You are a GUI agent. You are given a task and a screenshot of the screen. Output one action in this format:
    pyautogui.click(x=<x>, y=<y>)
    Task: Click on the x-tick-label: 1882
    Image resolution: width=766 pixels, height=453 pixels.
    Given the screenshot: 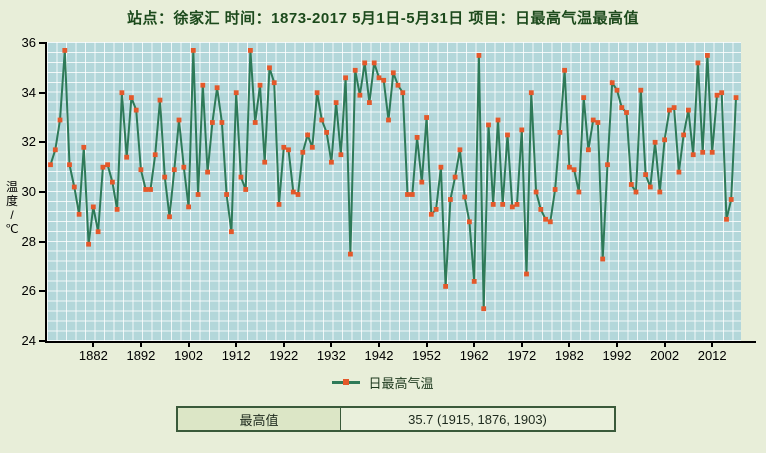 What is the action you would take?
    pyautogui.click(x=93, y=355)
    